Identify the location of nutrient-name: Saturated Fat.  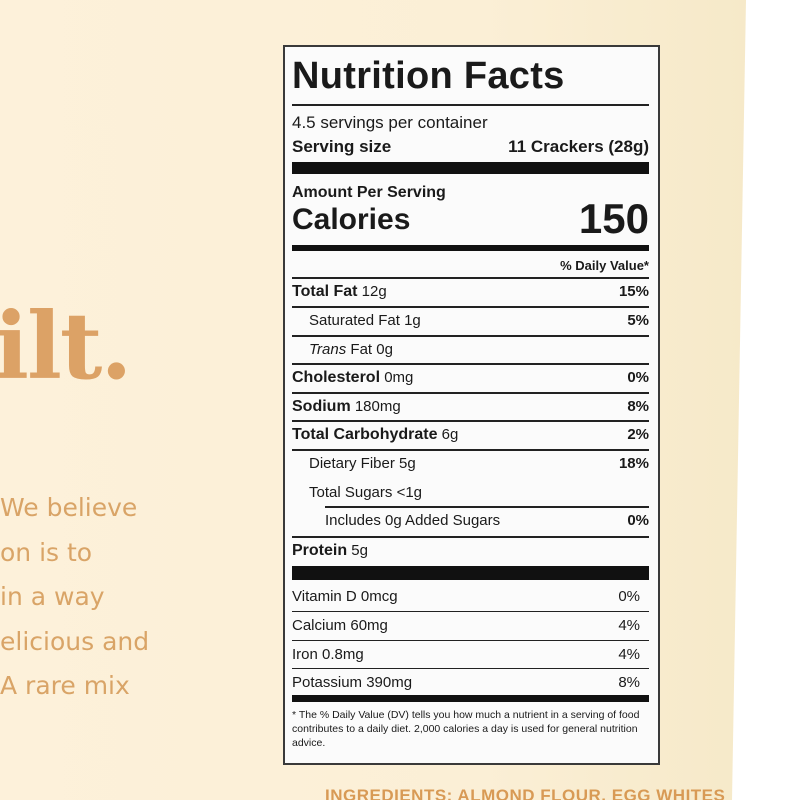
(354, 320).